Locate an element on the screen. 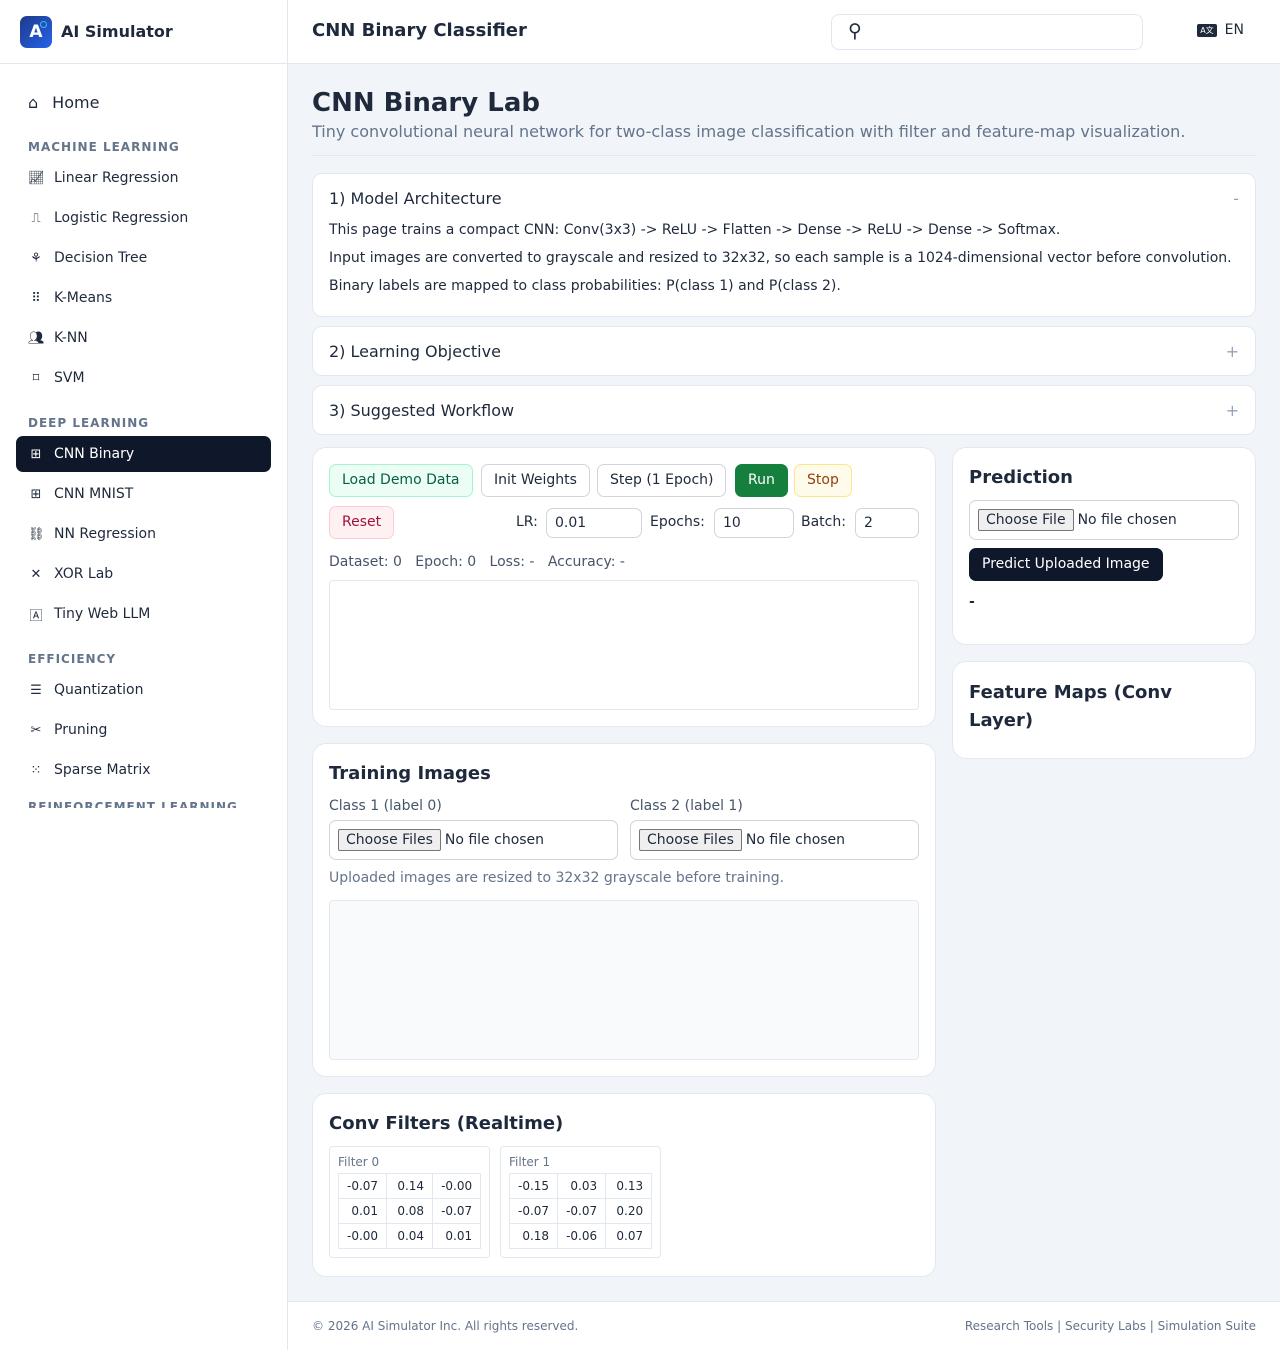 Image resolution: width=1280 pixels, height=1350 pixels. sidebar-item-label: Logistic Regression is located at coordinates (121, 218).